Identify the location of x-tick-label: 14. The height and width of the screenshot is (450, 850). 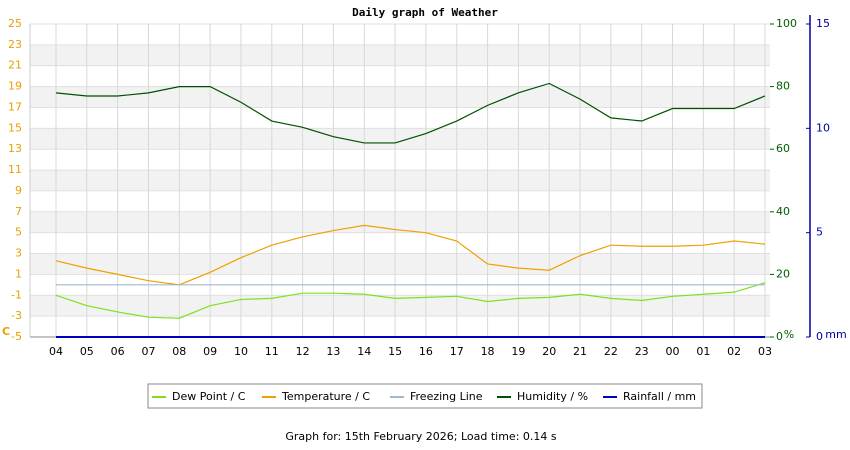
(364, 351).